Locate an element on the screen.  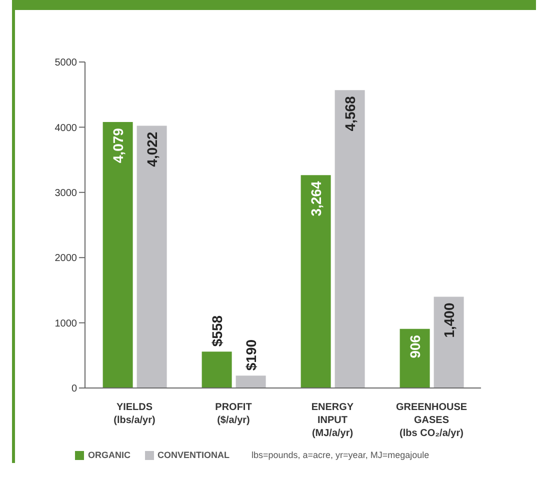
data-label: $558 is located at coordinates (216, 331).